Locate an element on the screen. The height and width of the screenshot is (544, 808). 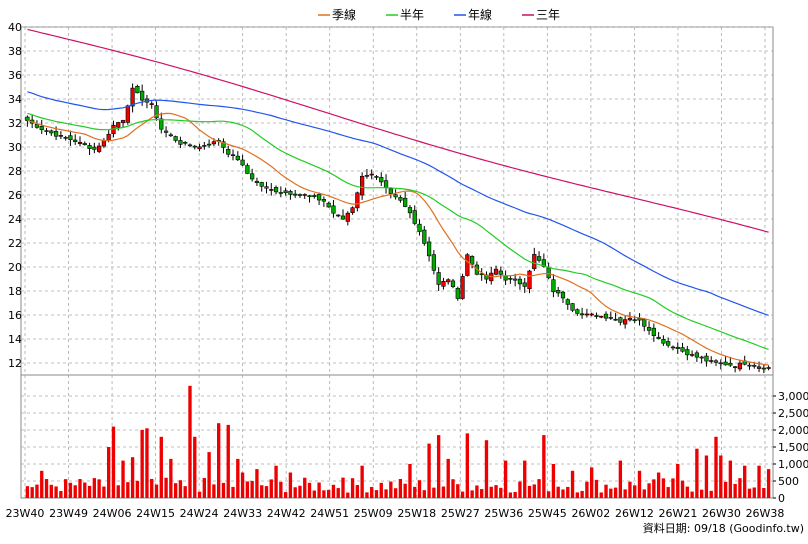
price-tick-label: 20 is located at coordinates (15, 267).